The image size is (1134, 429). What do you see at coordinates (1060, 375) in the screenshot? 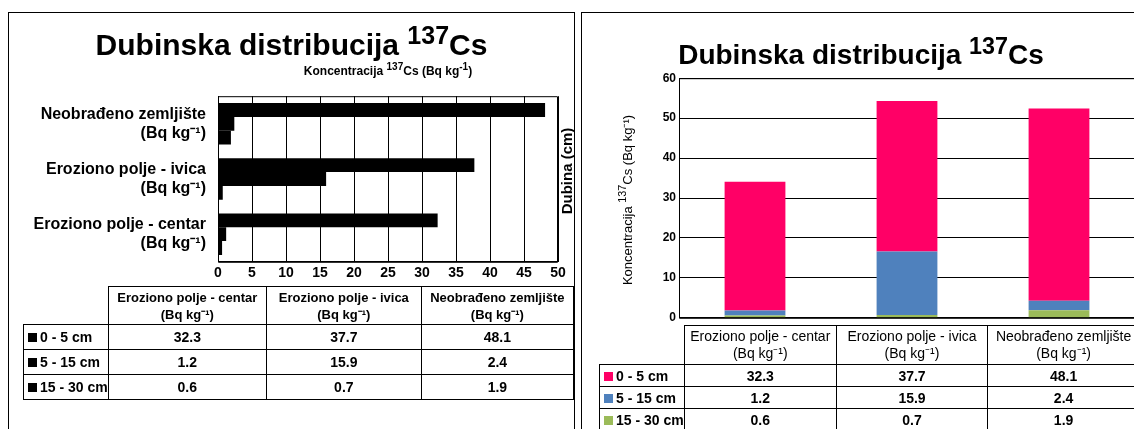
I see `data-label: 48.1` at bounding box center [1060, 375].